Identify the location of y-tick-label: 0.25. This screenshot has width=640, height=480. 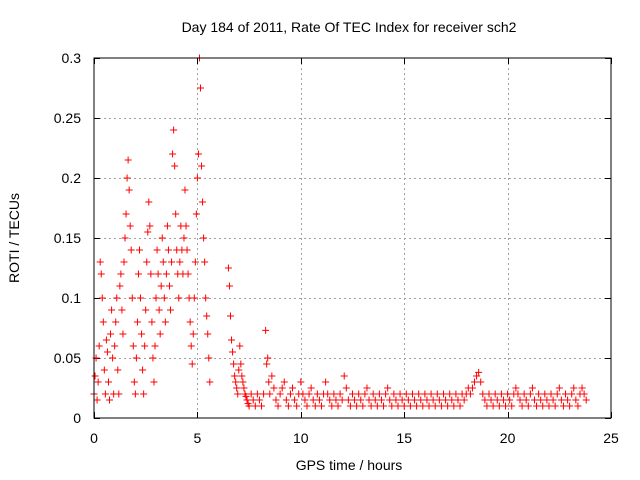
(67, 118).